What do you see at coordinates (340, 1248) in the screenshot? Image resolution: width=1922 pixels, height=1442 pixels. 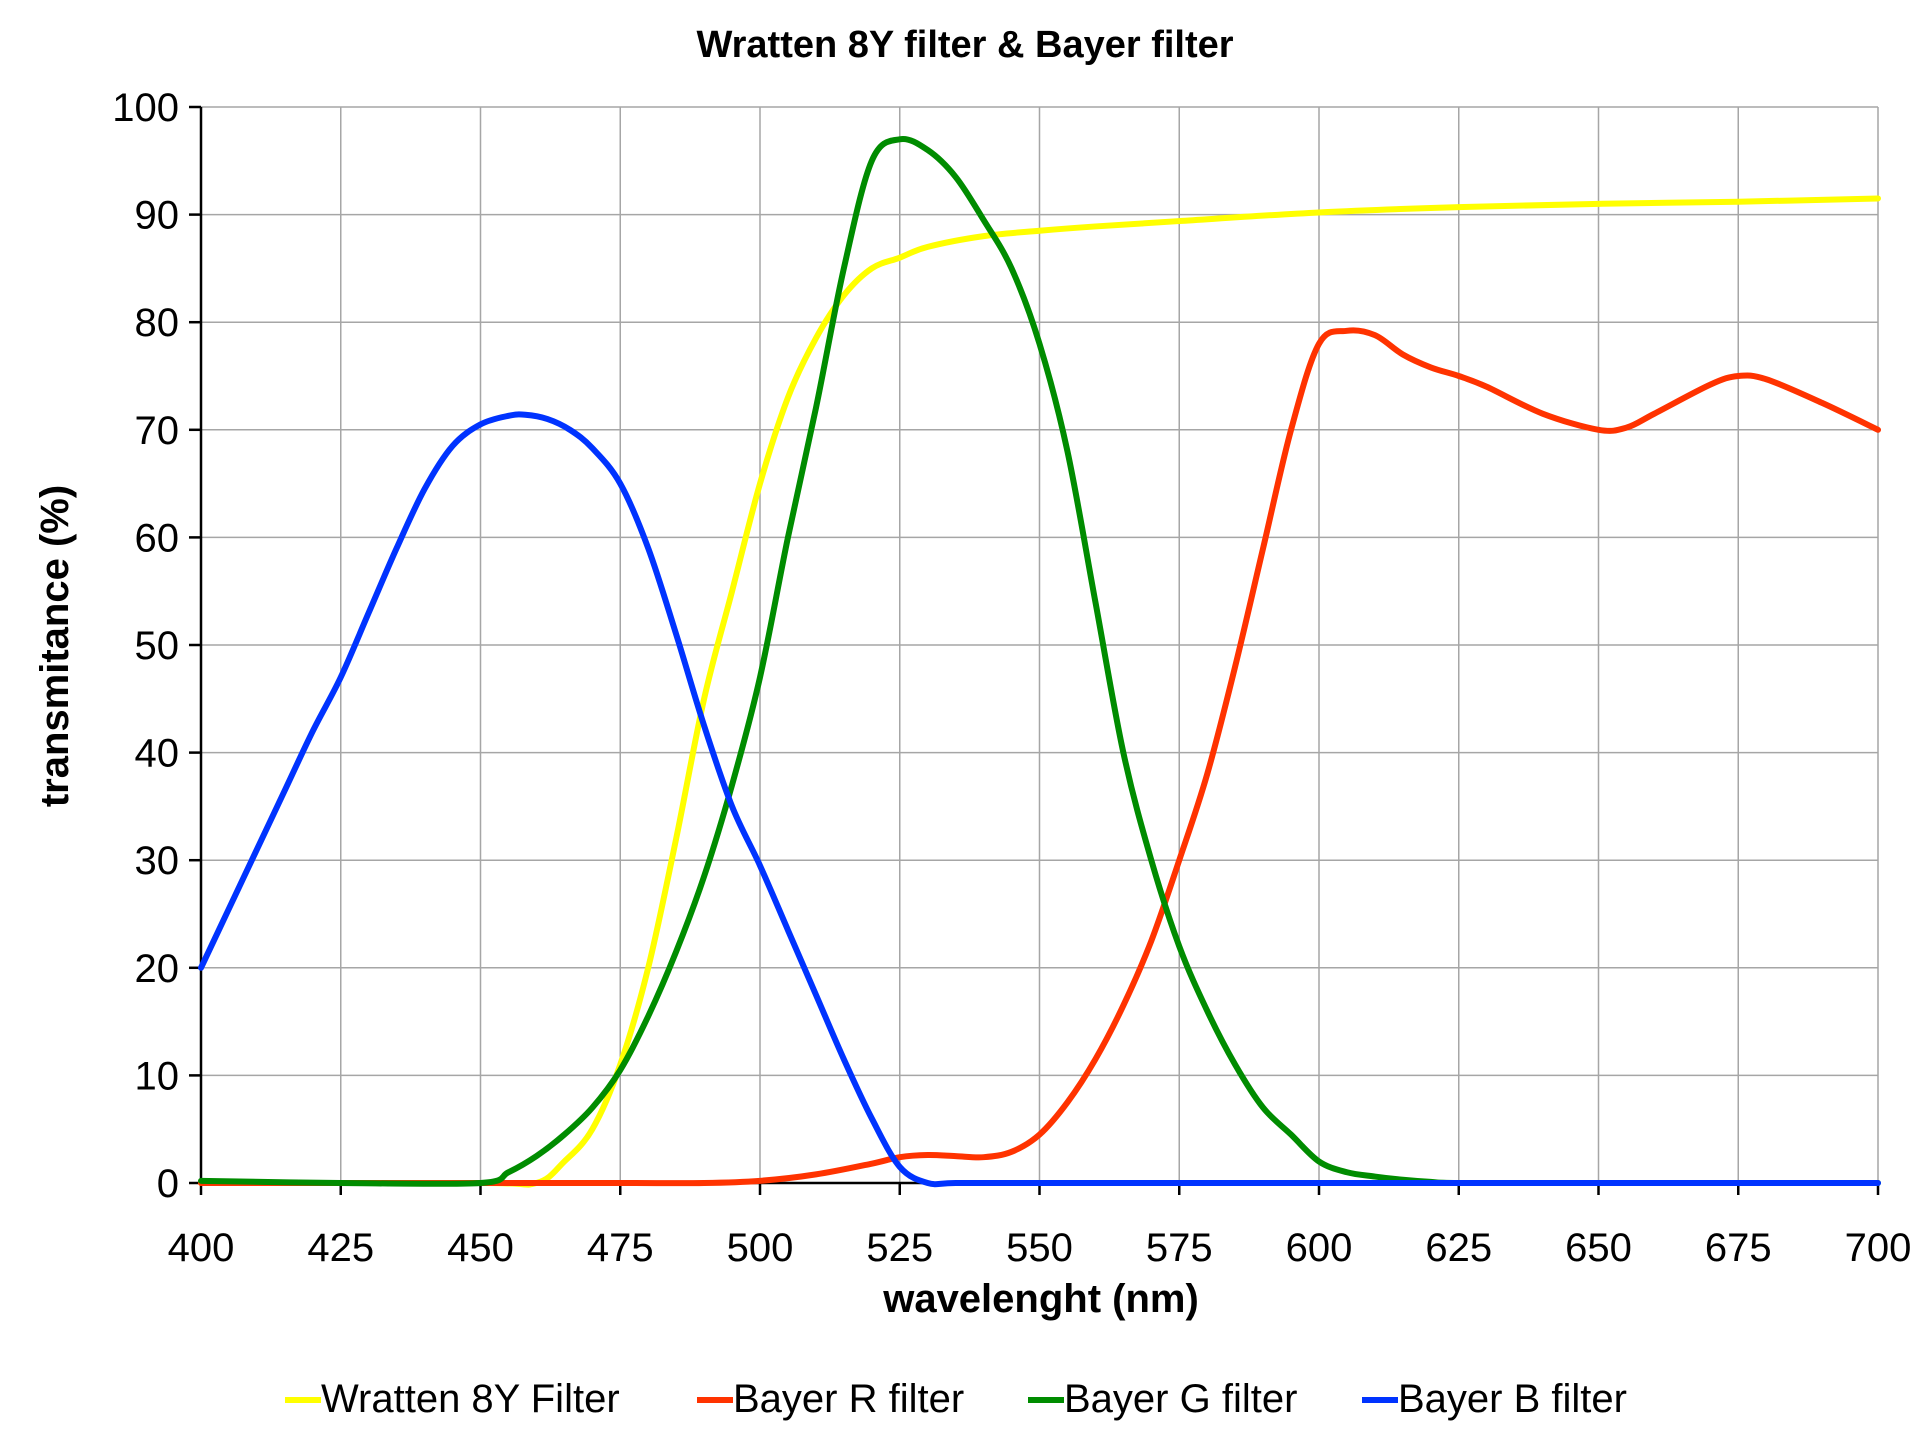 I see `x-tick-label: 425` at bounding box center [340, 1248].